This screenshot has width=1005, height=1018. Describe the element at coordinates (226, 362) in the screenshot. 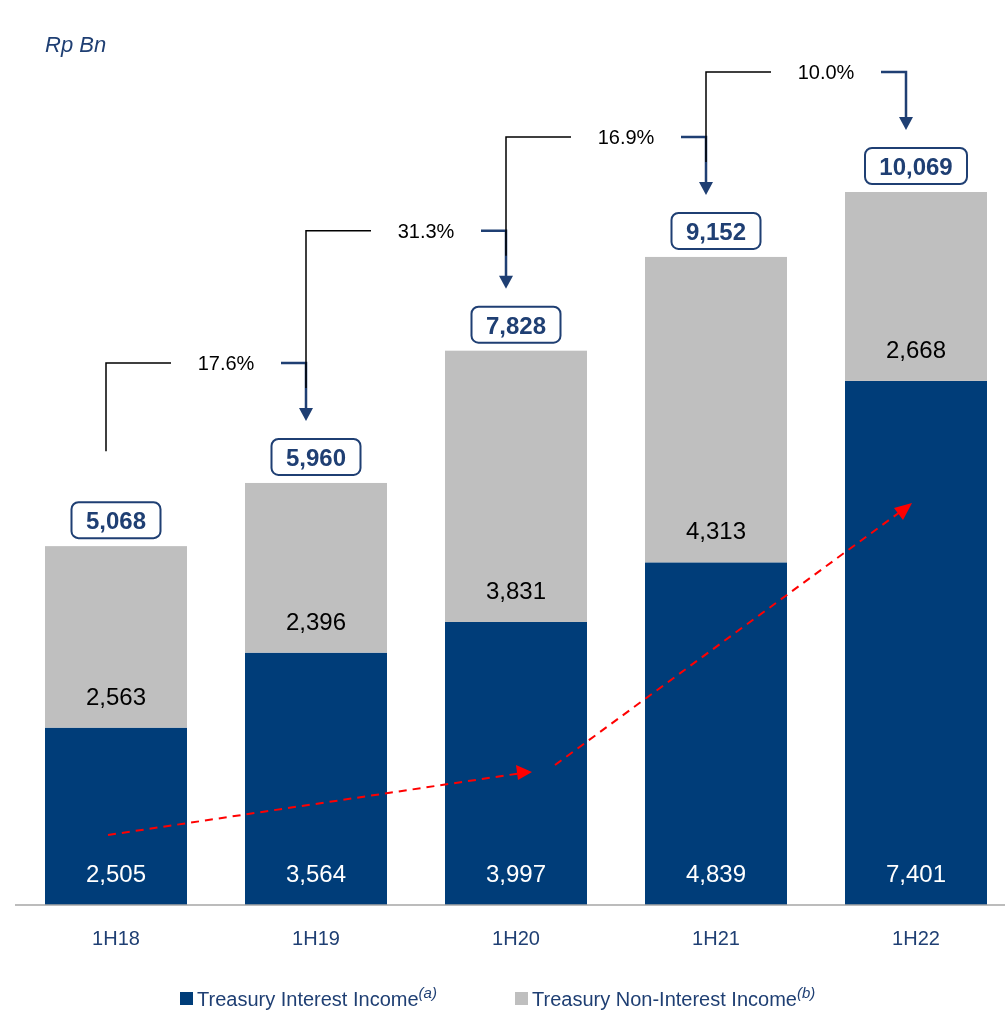

I see `annotation: 17.6%` at that location.